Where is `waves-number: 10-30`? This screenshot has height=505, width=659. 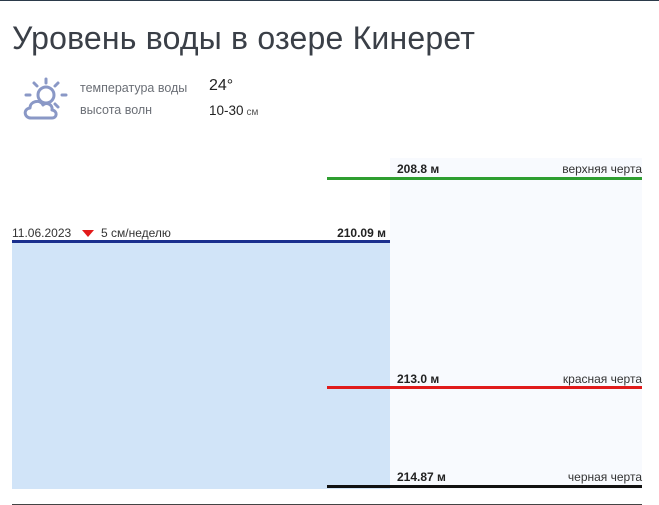
waves-number: 10-30 is located at coordinates (226, 110).